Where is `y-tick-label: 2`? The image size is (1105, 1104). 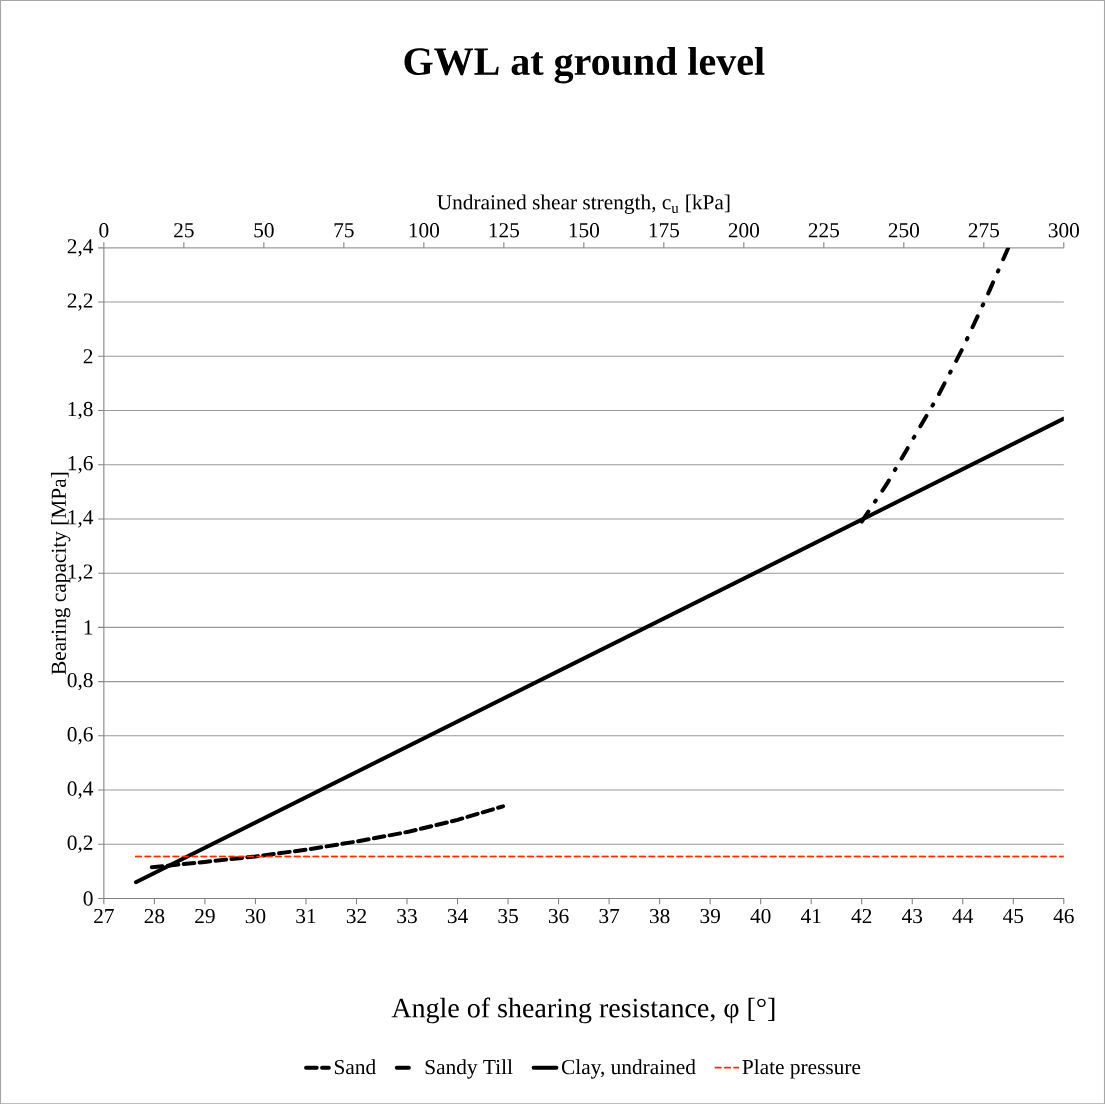
y-tick-label: 2 is located at coordinates (88, 356).